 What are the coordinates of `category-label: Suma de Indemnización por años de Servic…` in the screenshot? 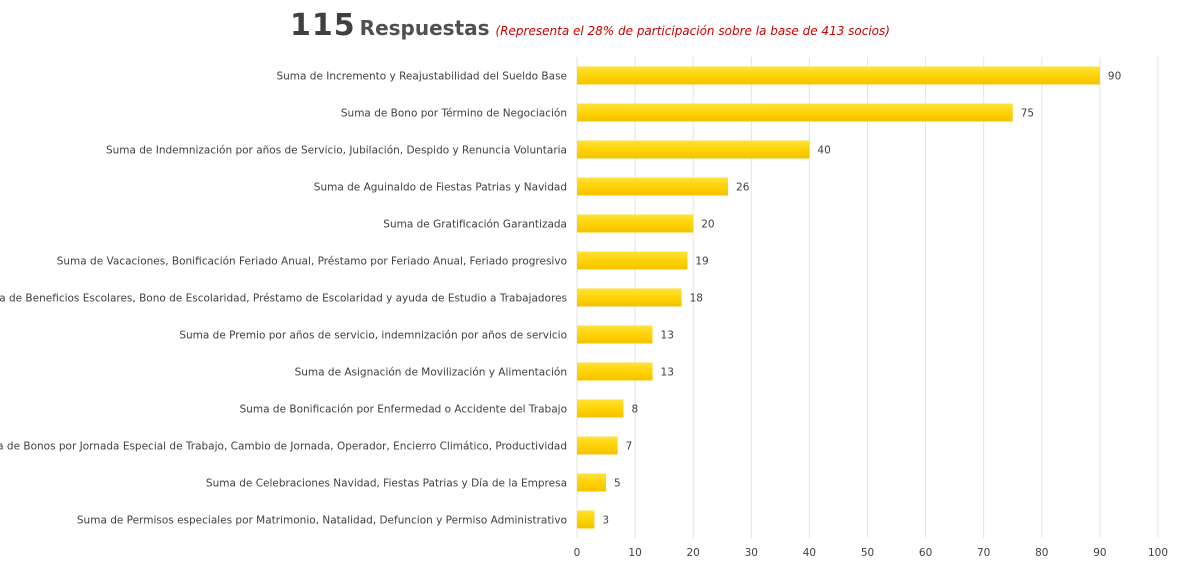 It's located at (336, 151).